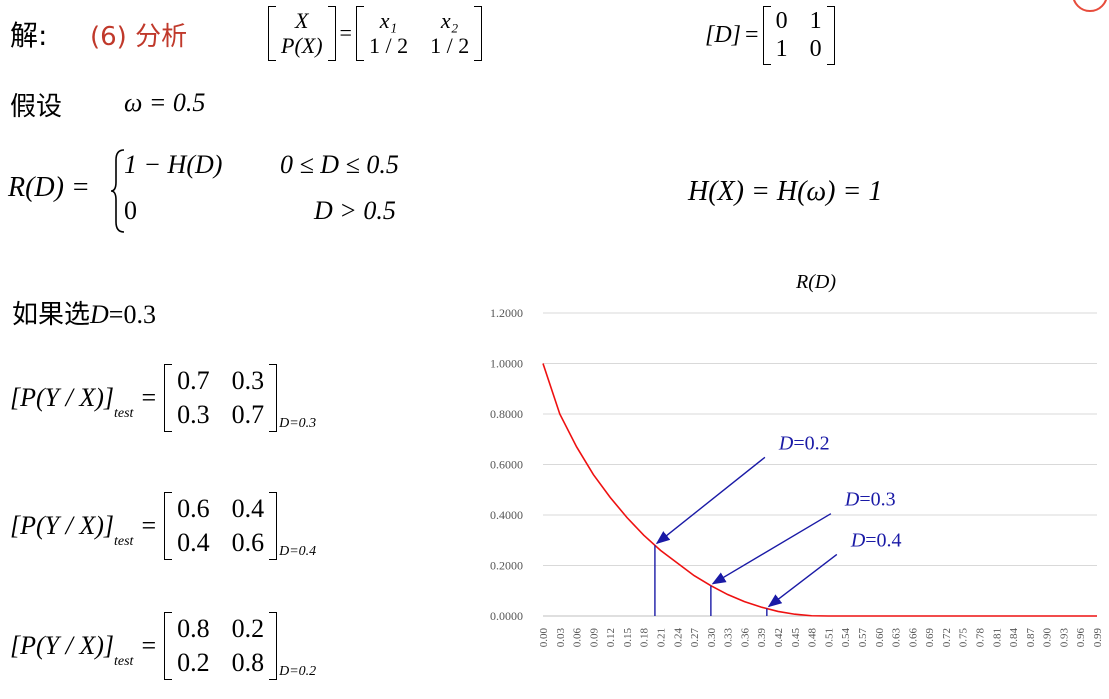 Image resolution: width=1109 pixels, height=699 pixels. Describe the element at coordinates (506, 515) in the screenshot. I see `y-tick-label: 0.4000` at that location.